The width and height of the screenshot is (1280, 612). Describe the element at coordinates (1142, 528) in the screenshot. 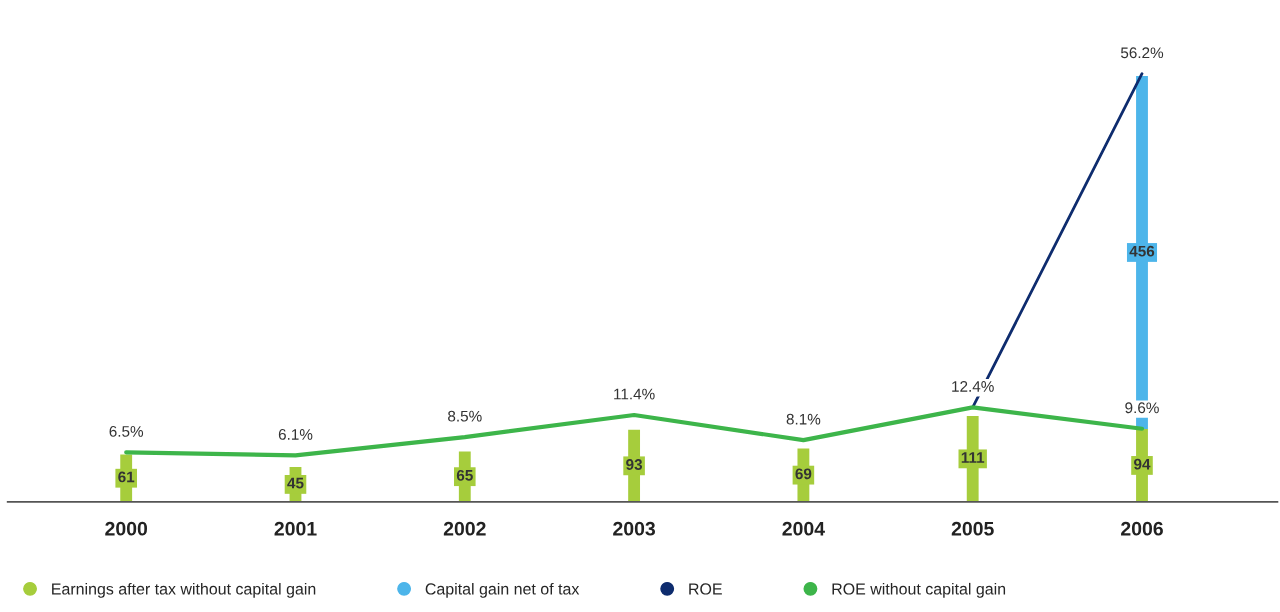

I see `x-tick-label: 2006` at that location.